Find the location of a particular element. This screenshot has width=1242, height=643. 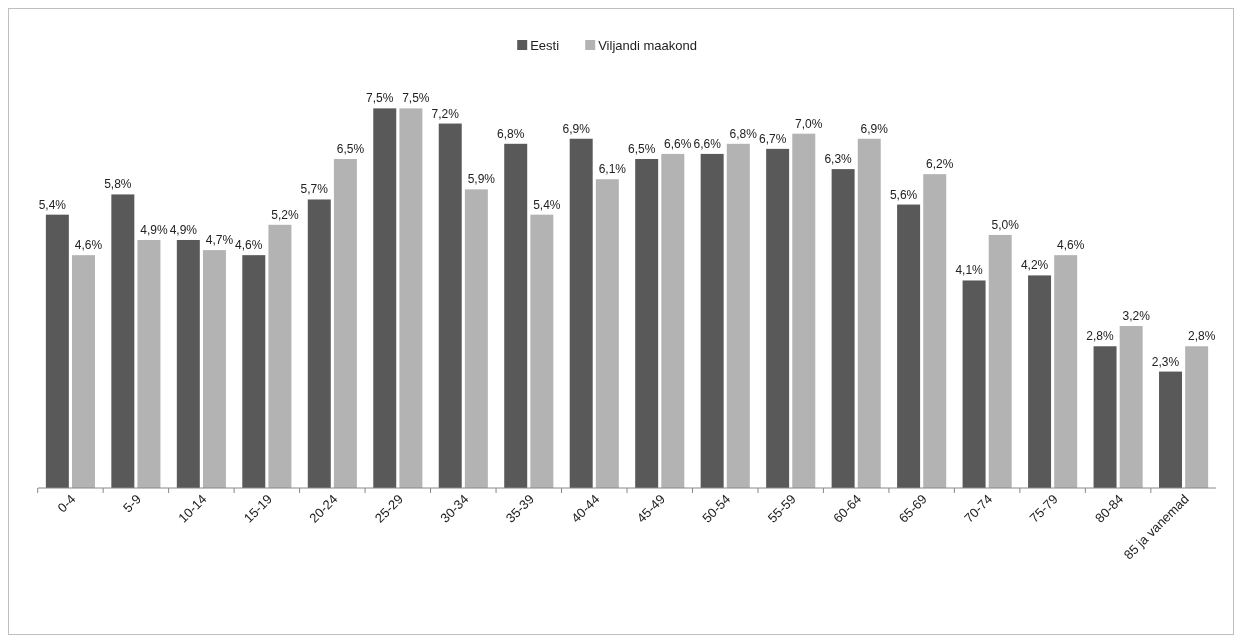

data-label: 6,7% is located at coordinates (772, 138).